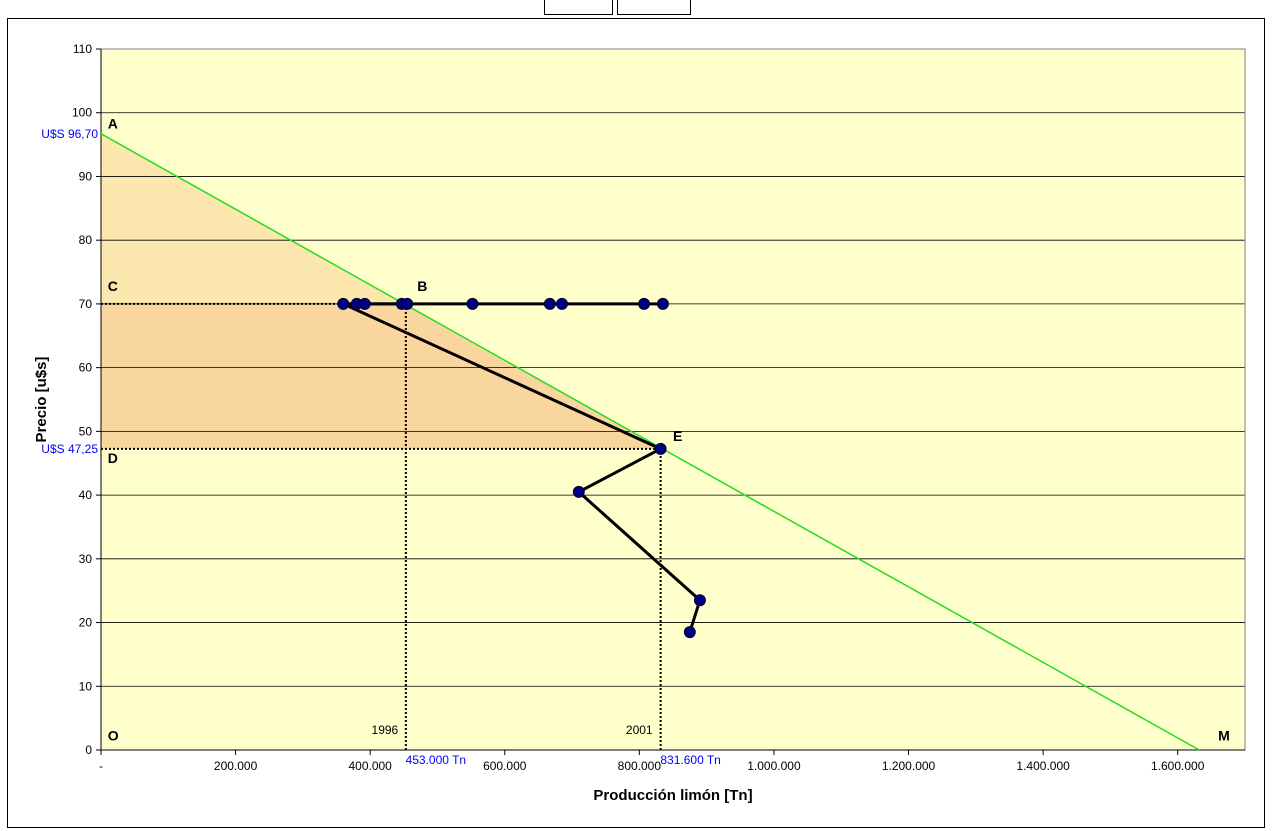 The height and width of the screenshot is (831, 1272). I want to click on y-tick-label: 20, so click(86, 623).